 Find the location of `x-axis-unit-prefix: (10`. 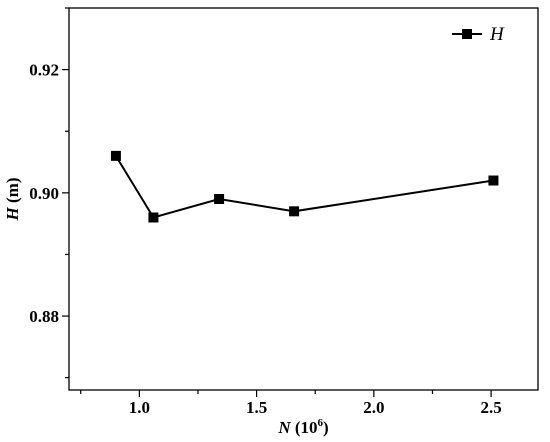

x-axis-unit-prefix: (10 is located at coordinates (304, 427).